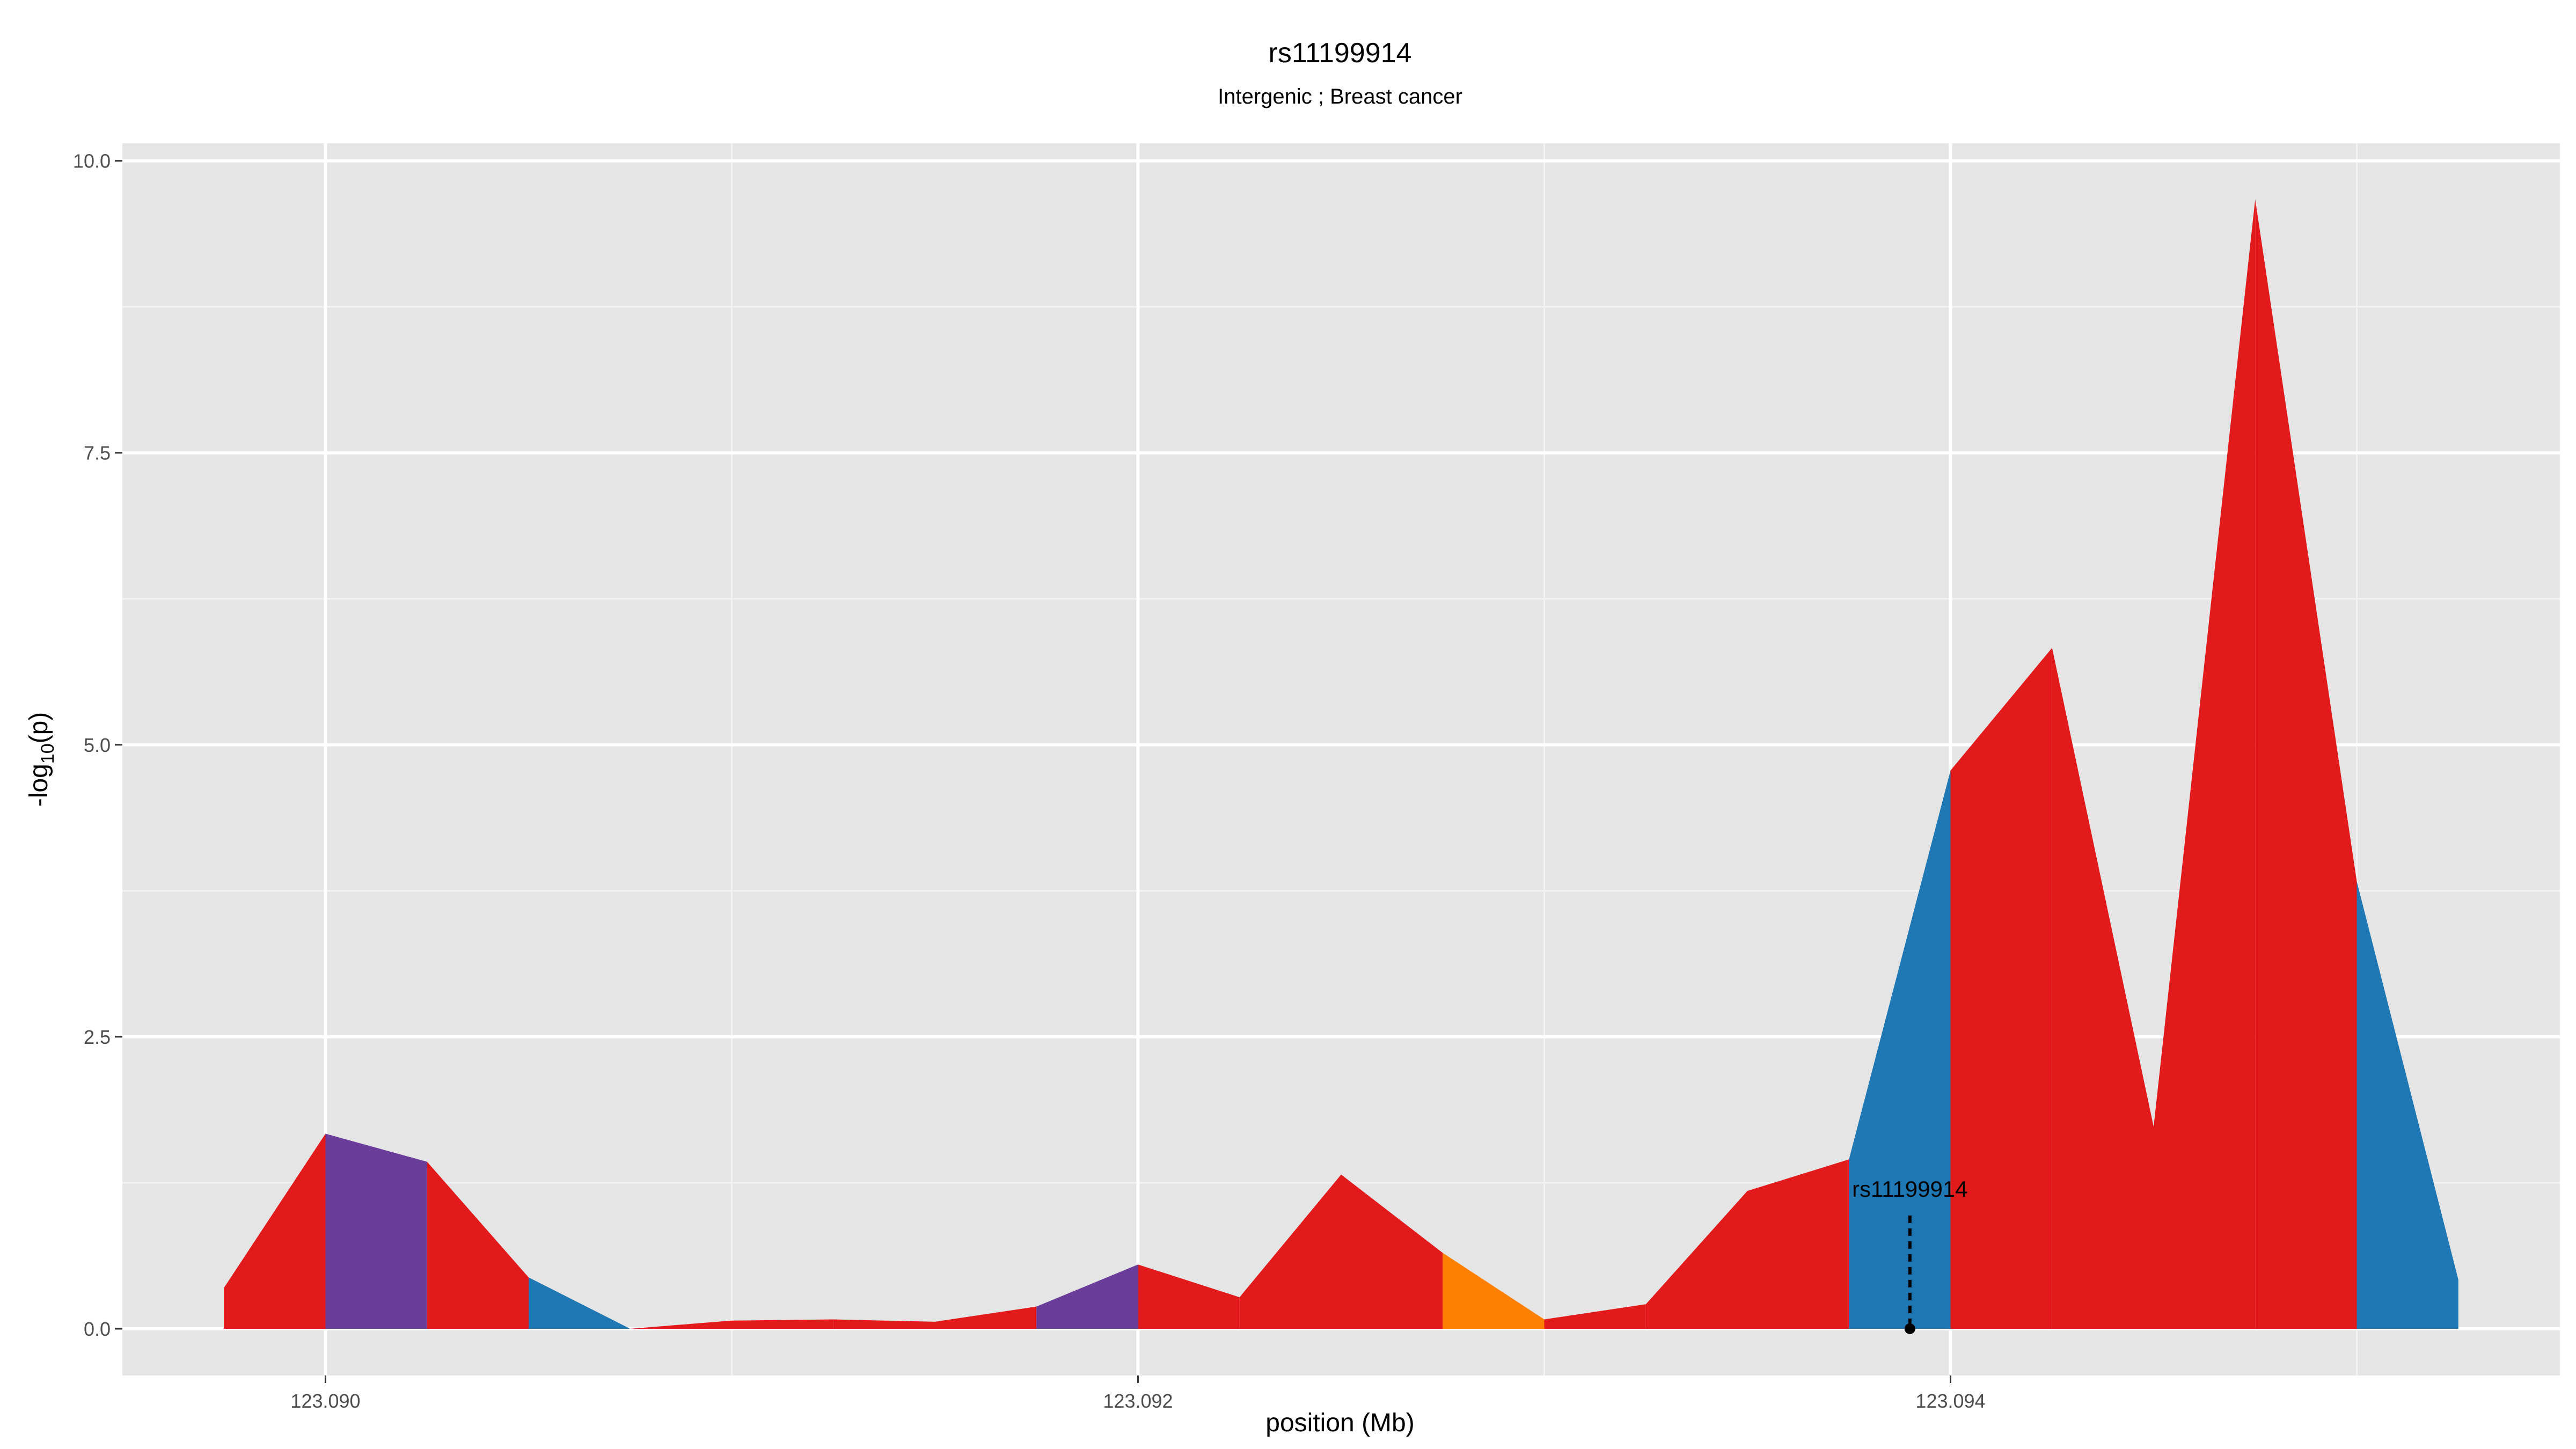 This screenshot has width=2576, height=1449. I want to click on chart-subtitle: Intergenic ; Breast cancer, so click(1340, 96).